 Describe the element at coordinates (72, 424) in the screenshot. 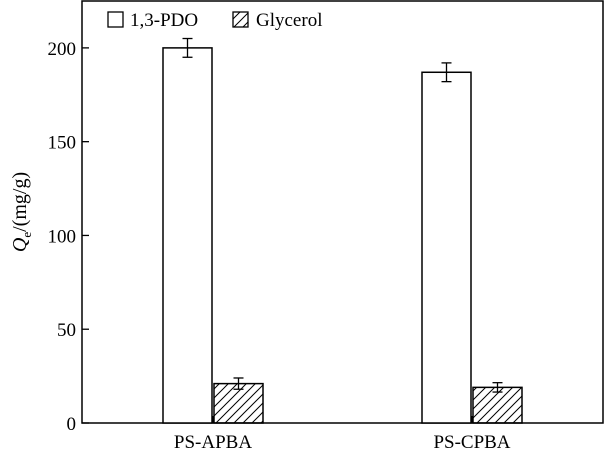

I see `y-tick-label: 0` at that location.